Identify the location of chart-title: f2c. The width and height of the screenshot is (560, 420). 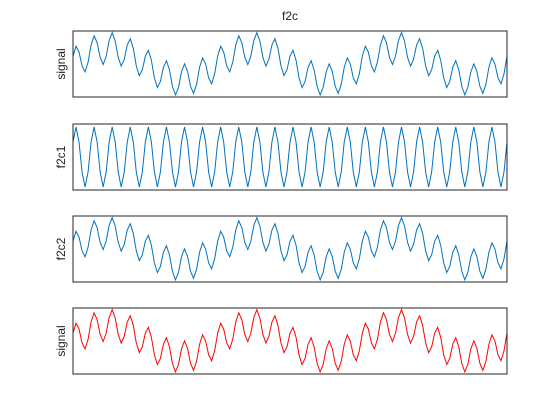
(290, 16).